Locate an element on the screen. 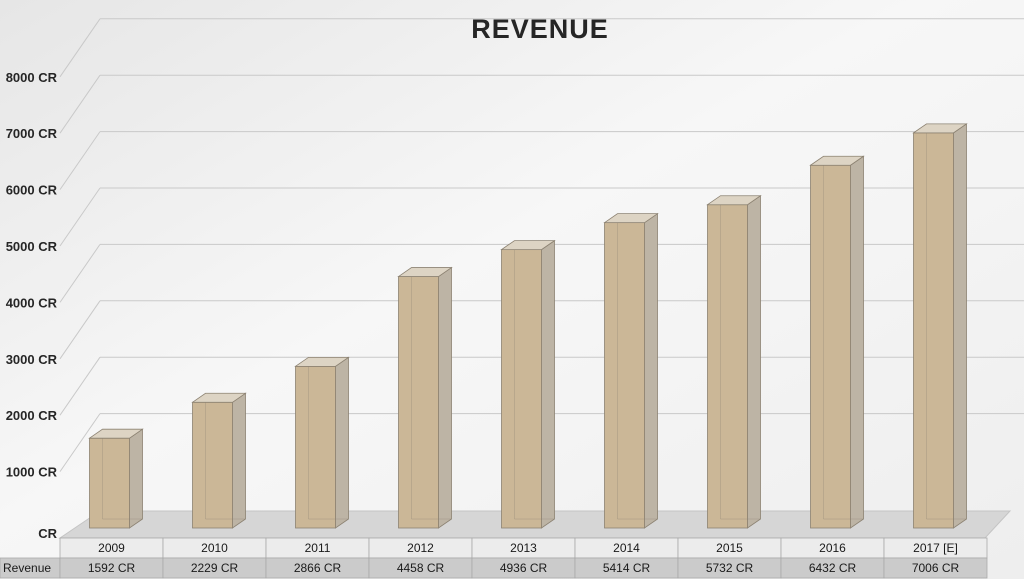 Image resolution: width=1024 pixels, height=579 pixels. value-label: 5414 CR is located at coordinates (627, 568).